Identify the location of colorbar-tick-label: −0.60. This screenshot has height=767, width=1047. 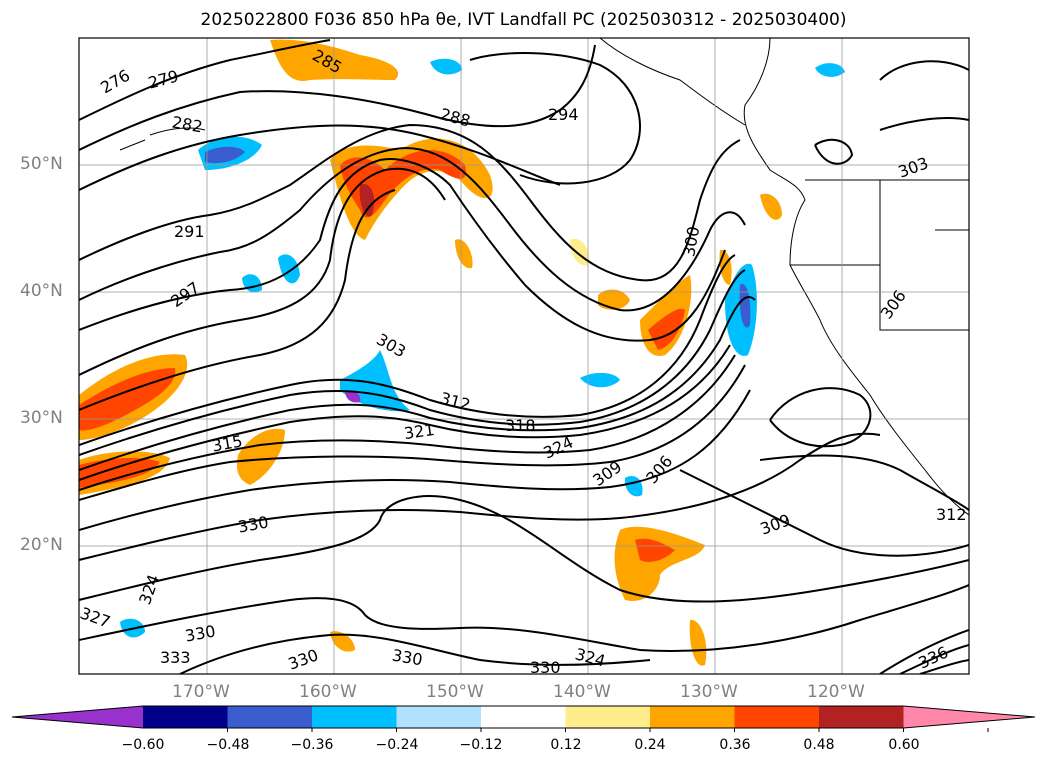
(143, 745).